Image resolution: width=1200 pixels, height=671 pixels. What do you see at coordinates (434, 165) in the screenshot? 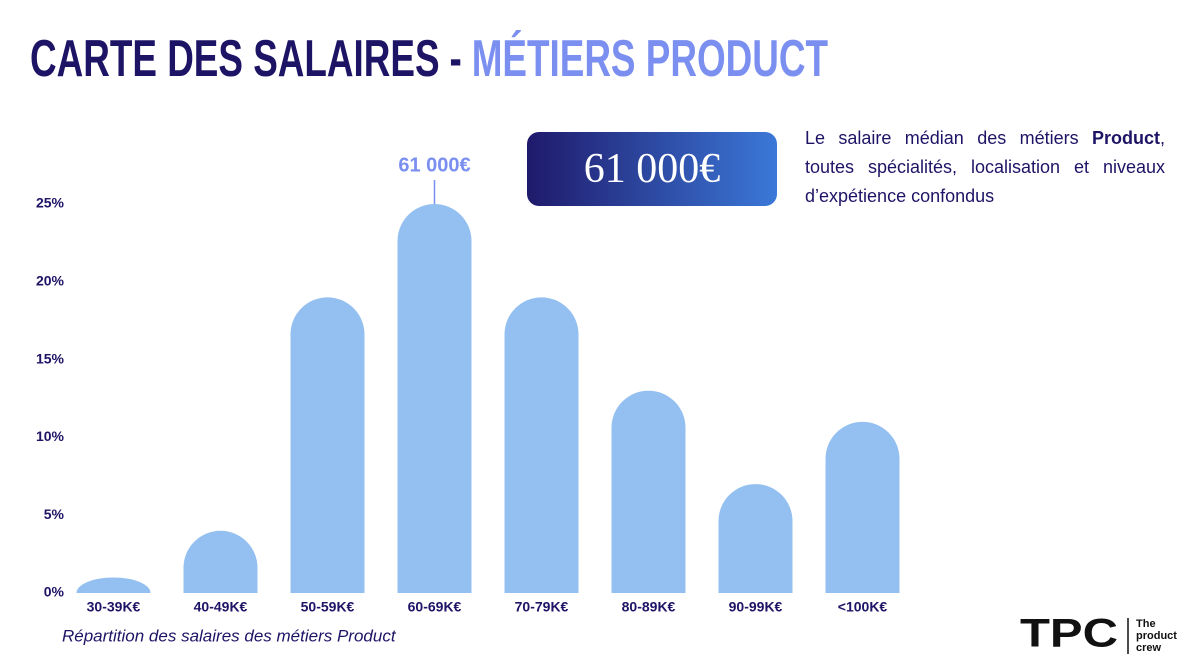
I see `annotation: 61 000€` at bounding box center [434, 165].